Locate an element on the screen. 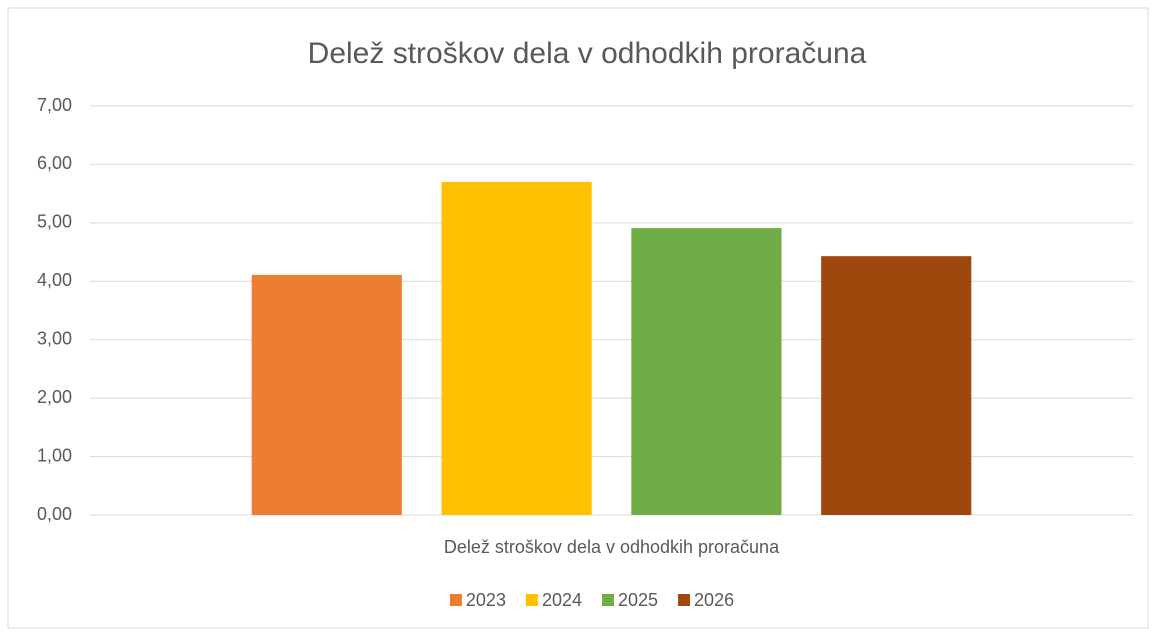 This screenshot has height=634, width=1156. y-tick-label: 5,00 is located at coordinates (54, 222).